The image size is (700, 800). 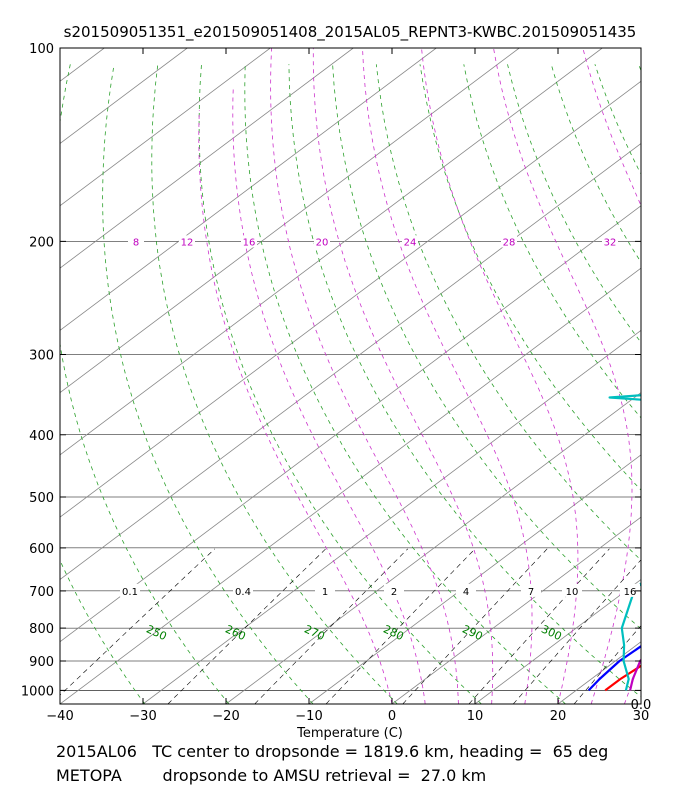 What do you see at coordinates (41, 549) in the screenshot?
I see `y-tick-label: 600` at bounding box center [41, 549].